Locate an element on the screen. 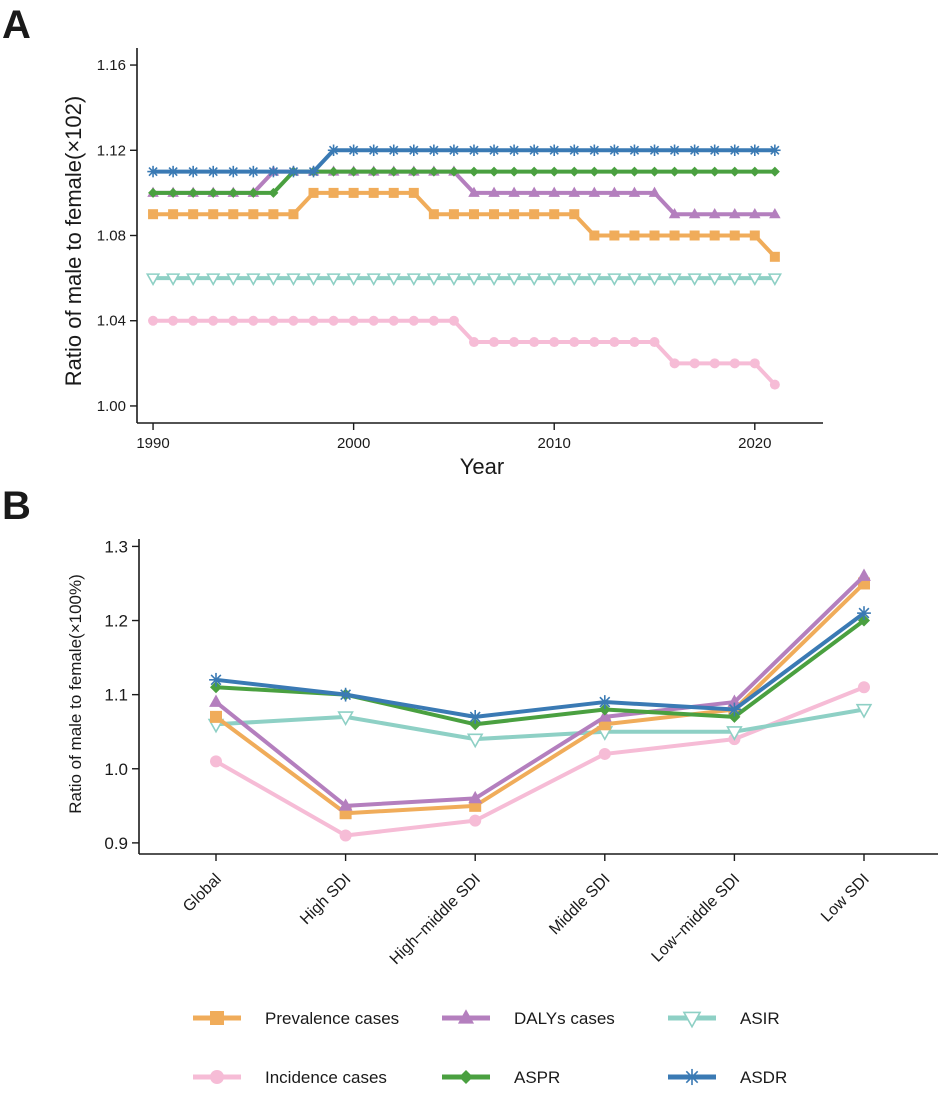  panel-a-point-incidence-2009 is located at coordinates (534, 342).